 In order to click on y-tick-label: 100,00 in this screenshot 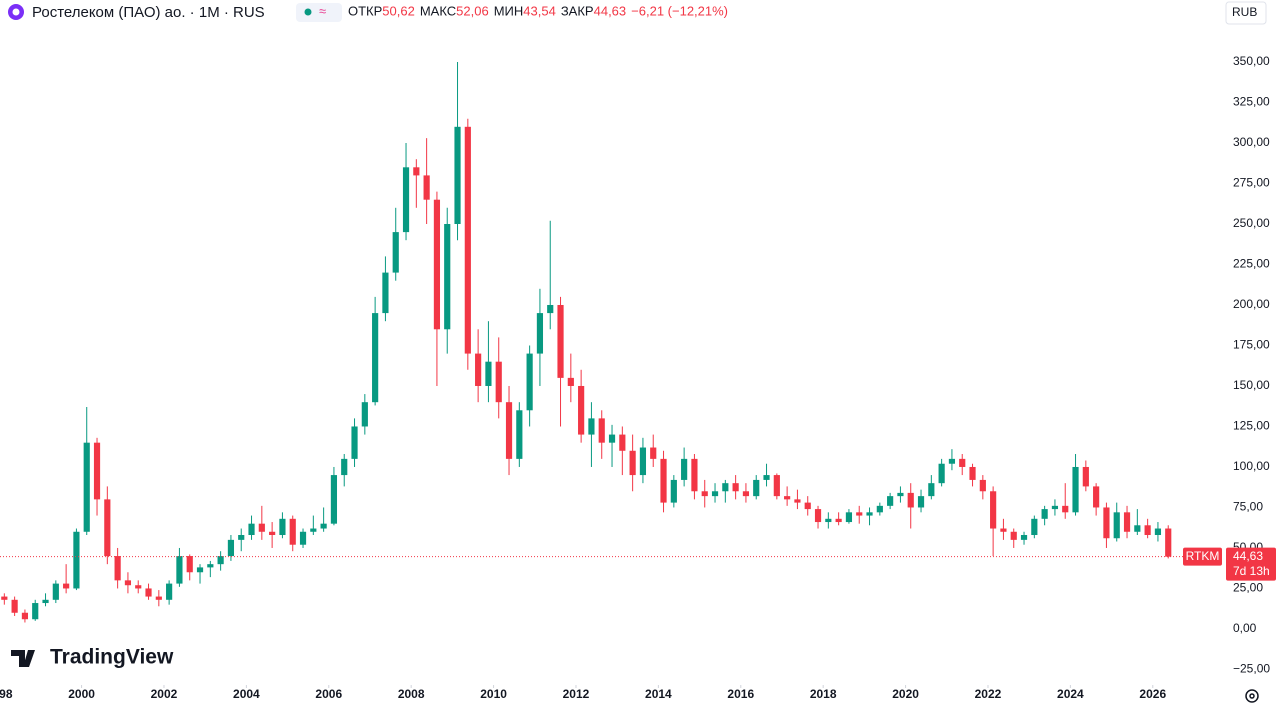, I will do `click(1251, 466)`.